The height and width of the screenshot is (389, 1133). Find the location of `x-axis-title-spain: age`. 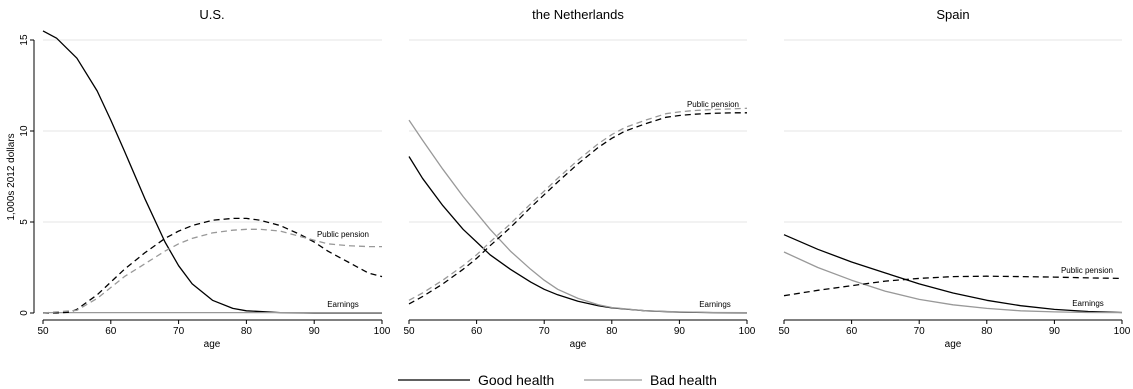

x-axis-title-spain: age is located at coordinates (953, 344).